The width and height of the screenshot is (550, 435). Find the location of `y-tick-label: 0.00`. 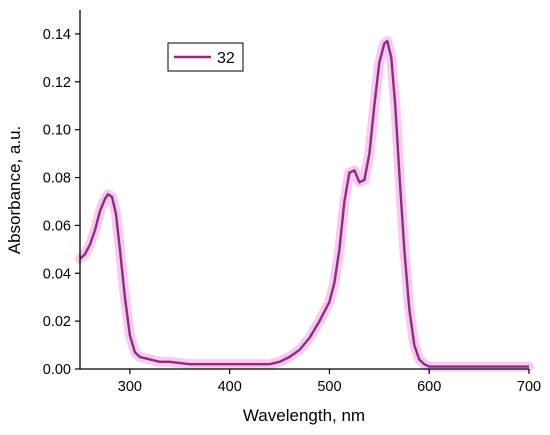

y-tick-label: 0.00 is located at coordinates (57, 370).